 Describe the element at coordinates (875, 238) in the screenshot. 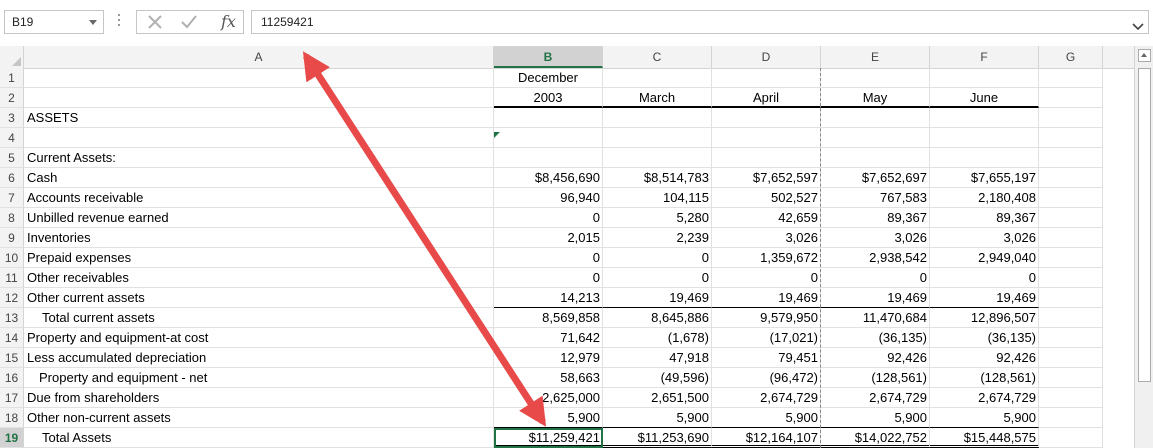

I see `cell-e-9: 3,026` at that location.